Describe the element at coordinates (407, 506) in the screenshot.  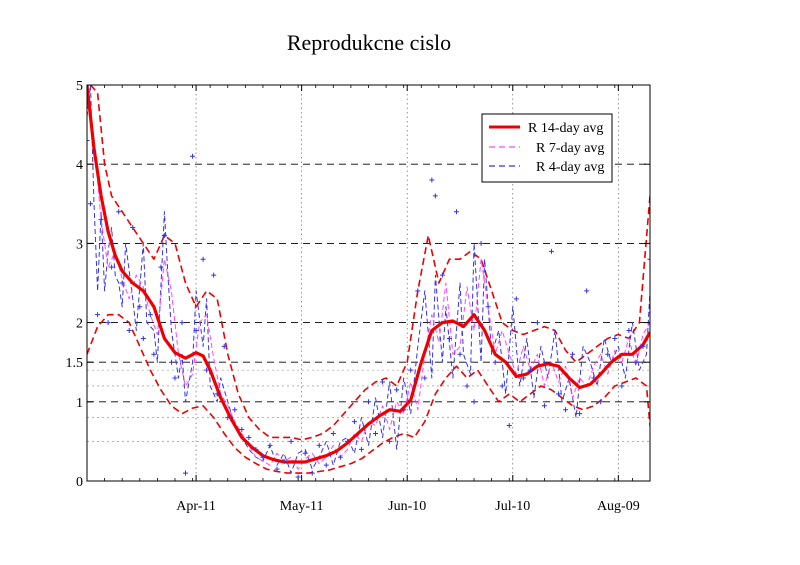
I see `x-tick-label: Jun-10` at that location.